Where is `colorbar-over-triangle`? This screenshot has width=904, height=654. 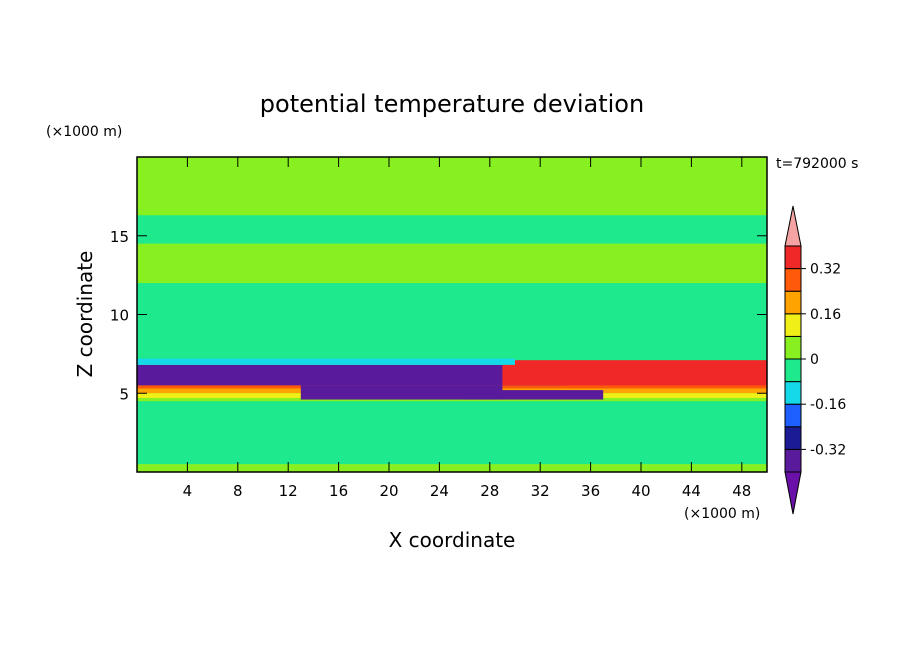 colorbar-over-triangle is located at coordinates (793, 226).